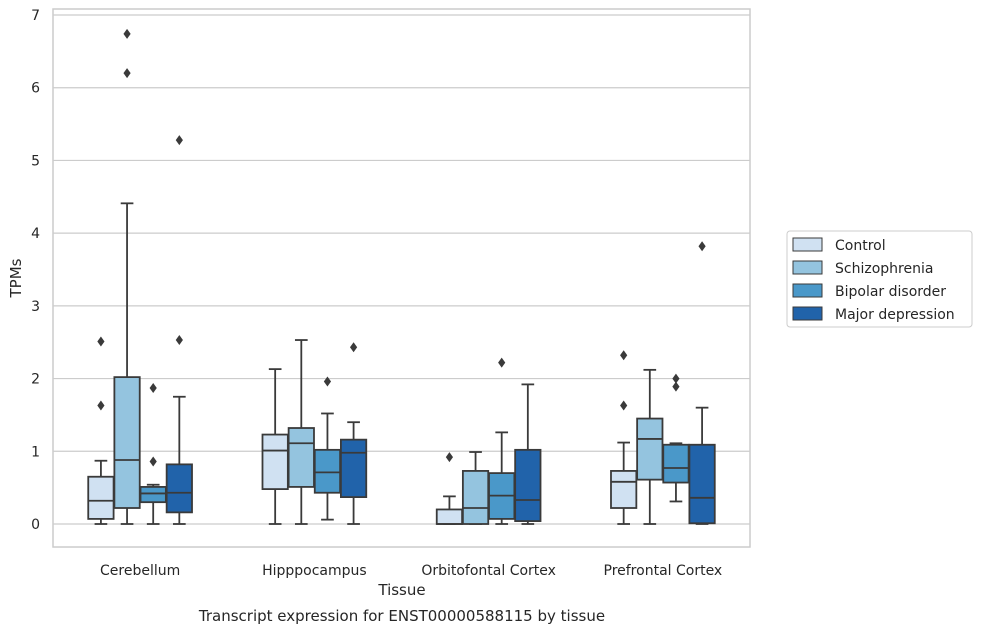 Image resolution: width=983 pixels, height=634 pixels. I want to click on y-axis-label: TPMs, so click(16, 278).